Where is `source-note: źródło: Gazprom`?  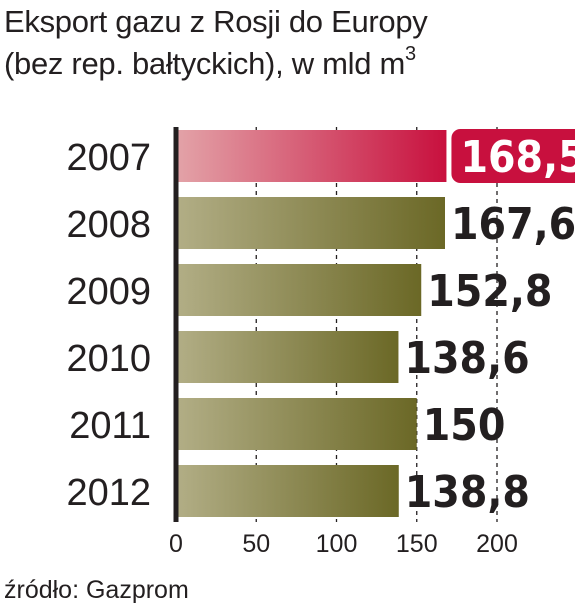
source-note: źródło: Gazprom is located at coordinates (96, 590).